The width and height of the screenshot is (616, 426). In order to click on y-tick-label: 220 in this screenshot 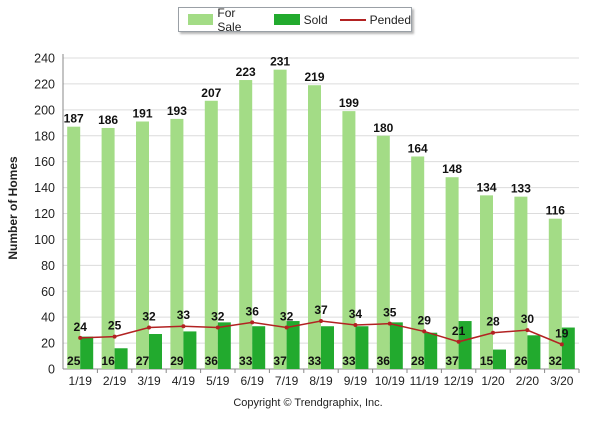, I will do `click(44, 84)`.